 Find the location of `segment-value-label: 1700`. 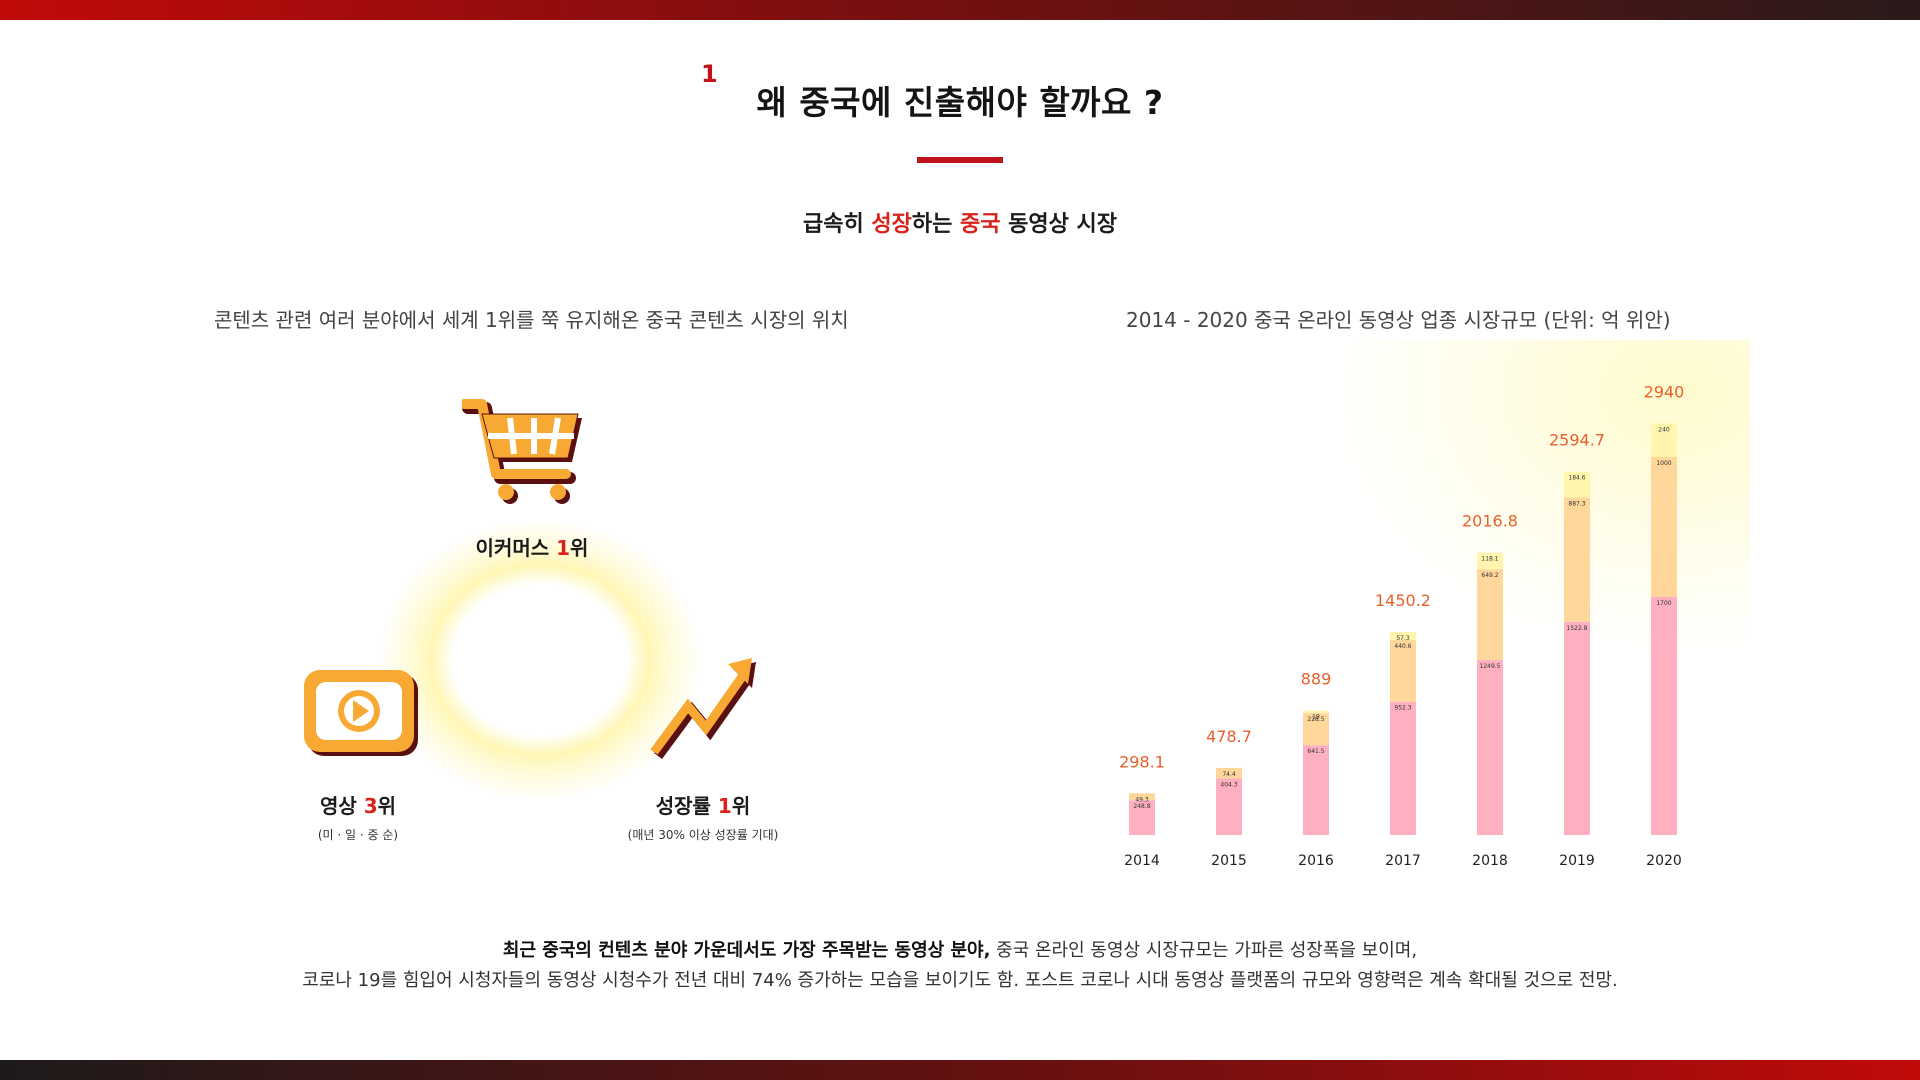

segment-value-label: 1700 is located at coordinates (1663, 603).